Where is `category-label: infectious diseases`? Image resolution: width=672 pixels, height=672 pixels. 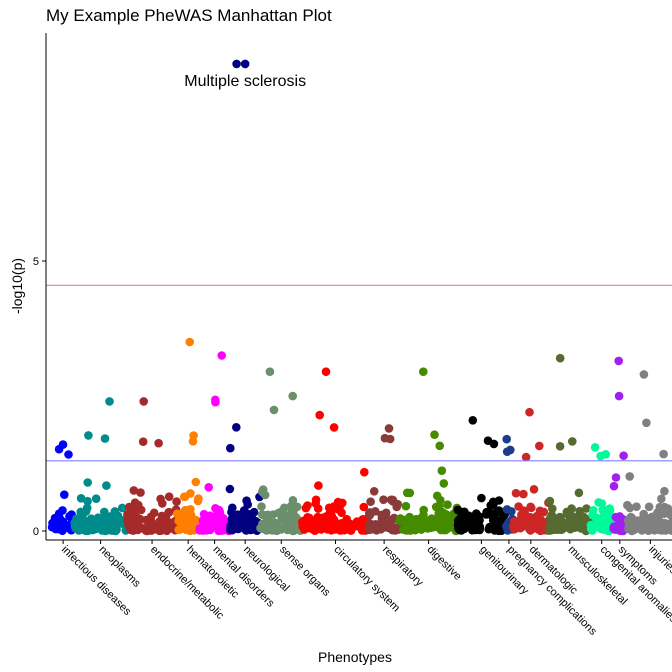
category-label: infectious diseases is located at coordinates (96, 581).